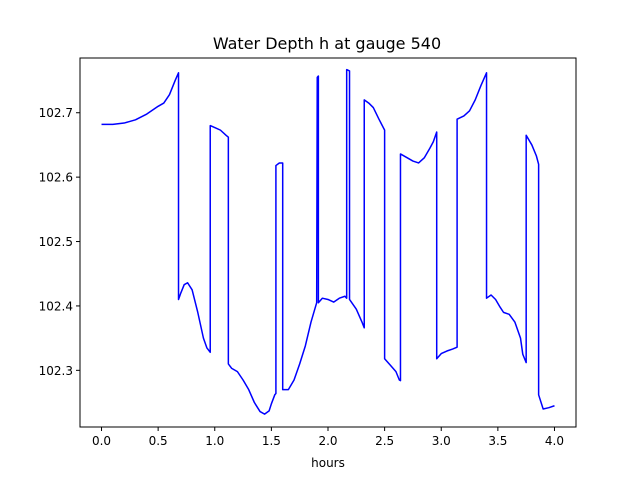 The image size is (640, 484). I want to click on y-tick-label: 102.3, so click(56, 371).